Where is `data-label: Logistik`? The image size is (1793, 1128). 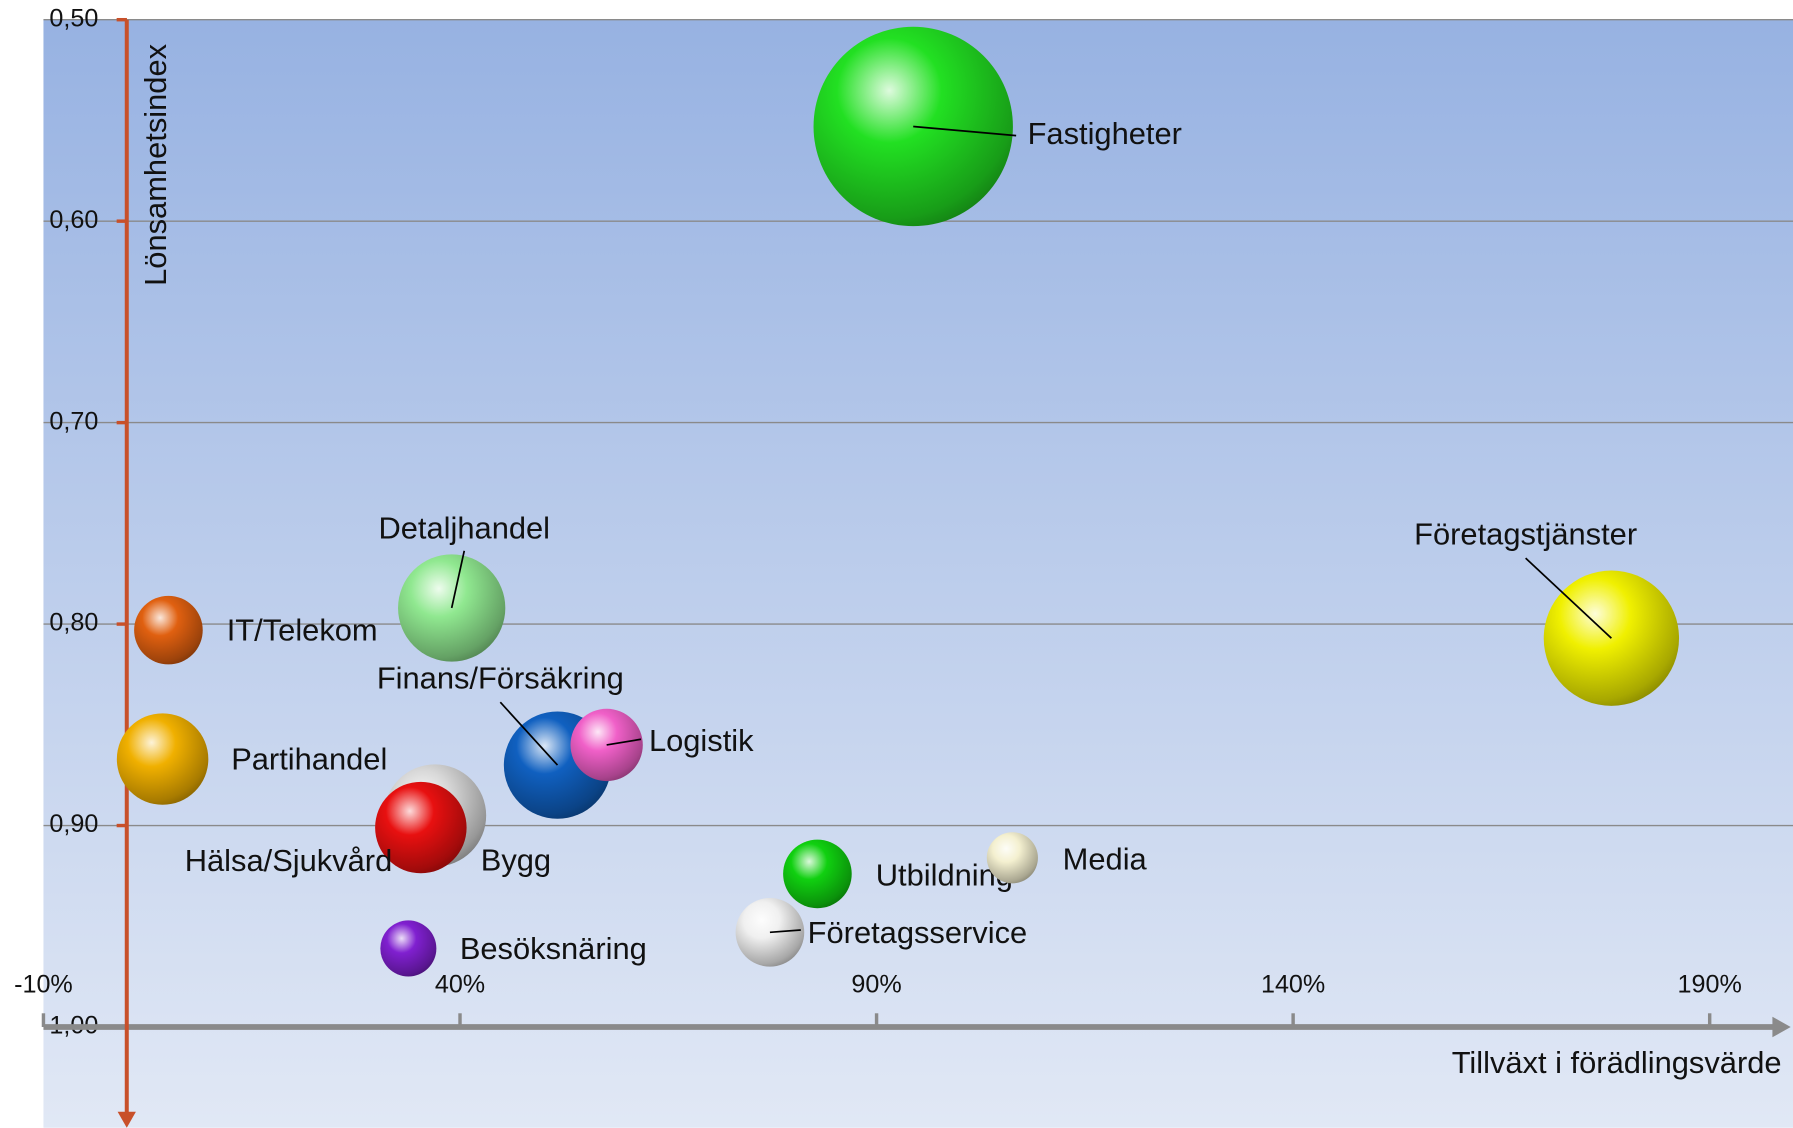 data-label: Logistik is located at coordinates (701, 740).